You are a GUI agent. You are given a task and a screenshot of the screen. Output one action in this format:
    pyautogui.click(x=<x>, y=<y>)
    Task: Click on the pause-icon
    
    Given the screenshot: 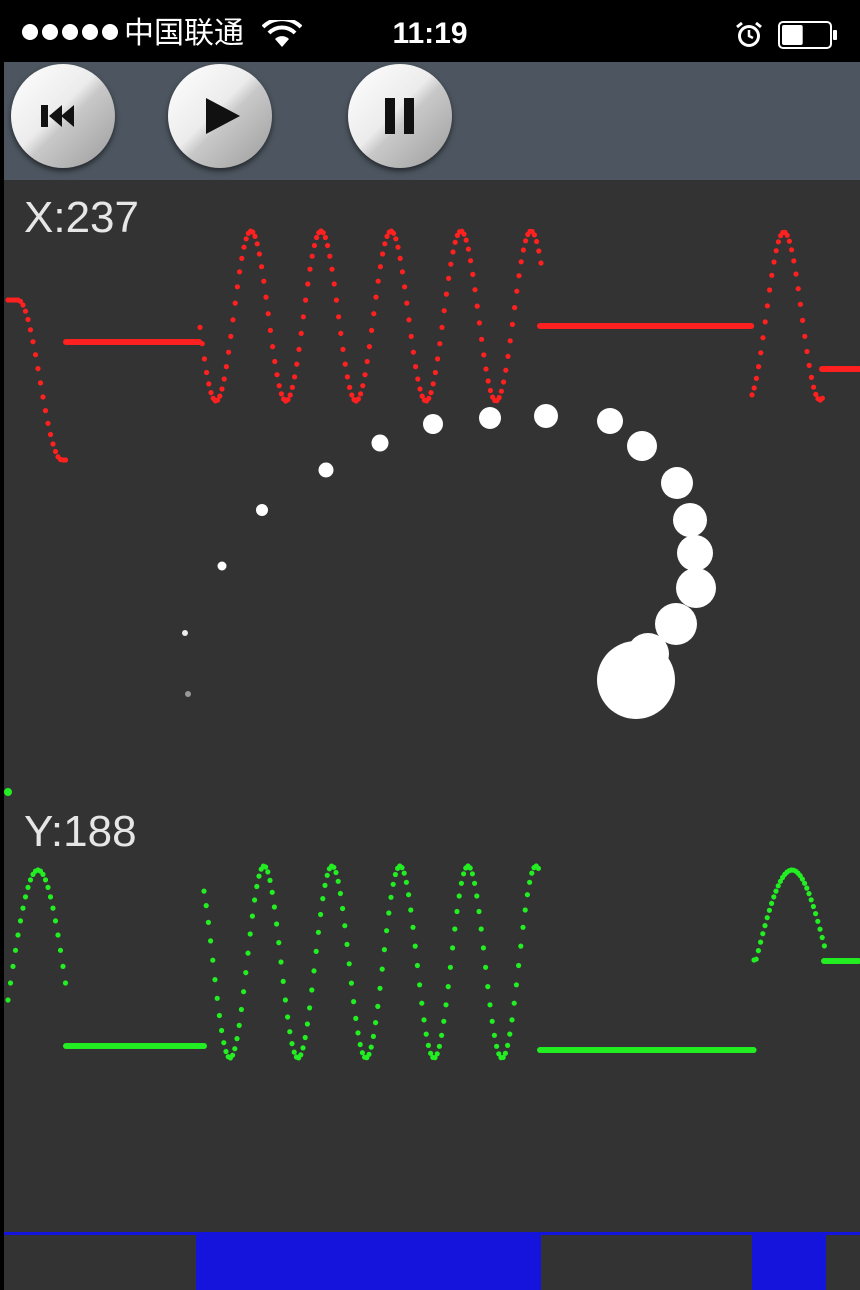 What is the action you would take?
    pyautogui.click(x=399, y=116)
    